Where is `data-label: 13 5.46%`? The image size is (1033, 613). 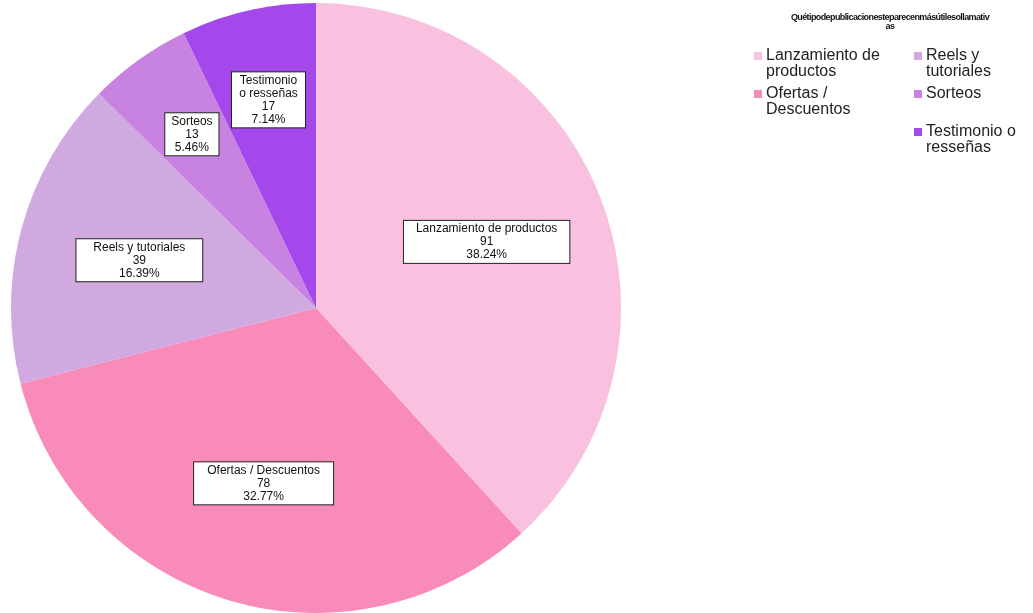
data-label: 13 5.46% is located at coordinates (192, 140).